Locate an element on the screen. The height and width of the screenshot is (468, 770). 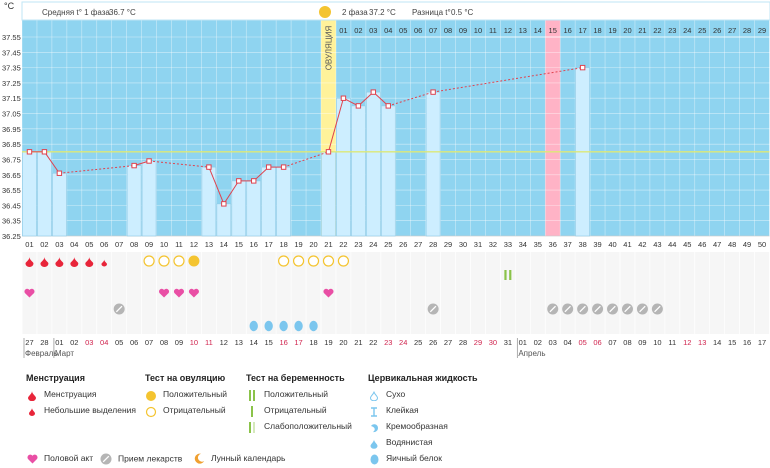
cycle-day-label: 46 is located at coordinates (702, 244).